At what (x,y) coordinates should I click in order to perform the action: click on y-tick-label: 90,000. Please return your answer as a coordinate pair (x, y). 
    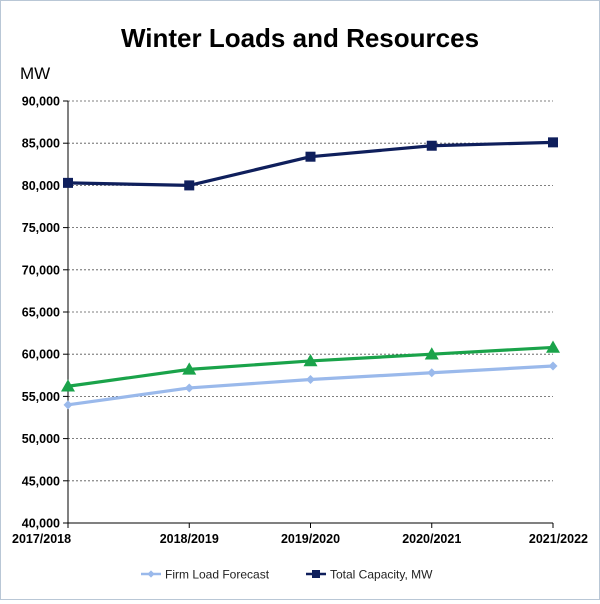
    Looking at the image, I should click on (41, 102).